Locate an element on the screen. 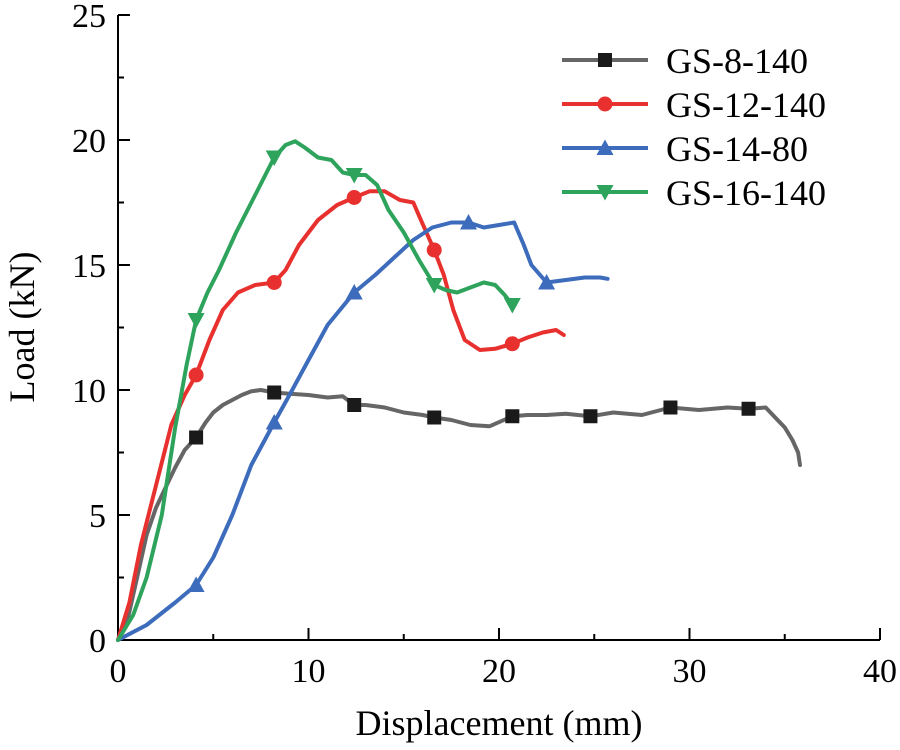  legend-entry: GS-16-140 is located at coordinates (694, 193).